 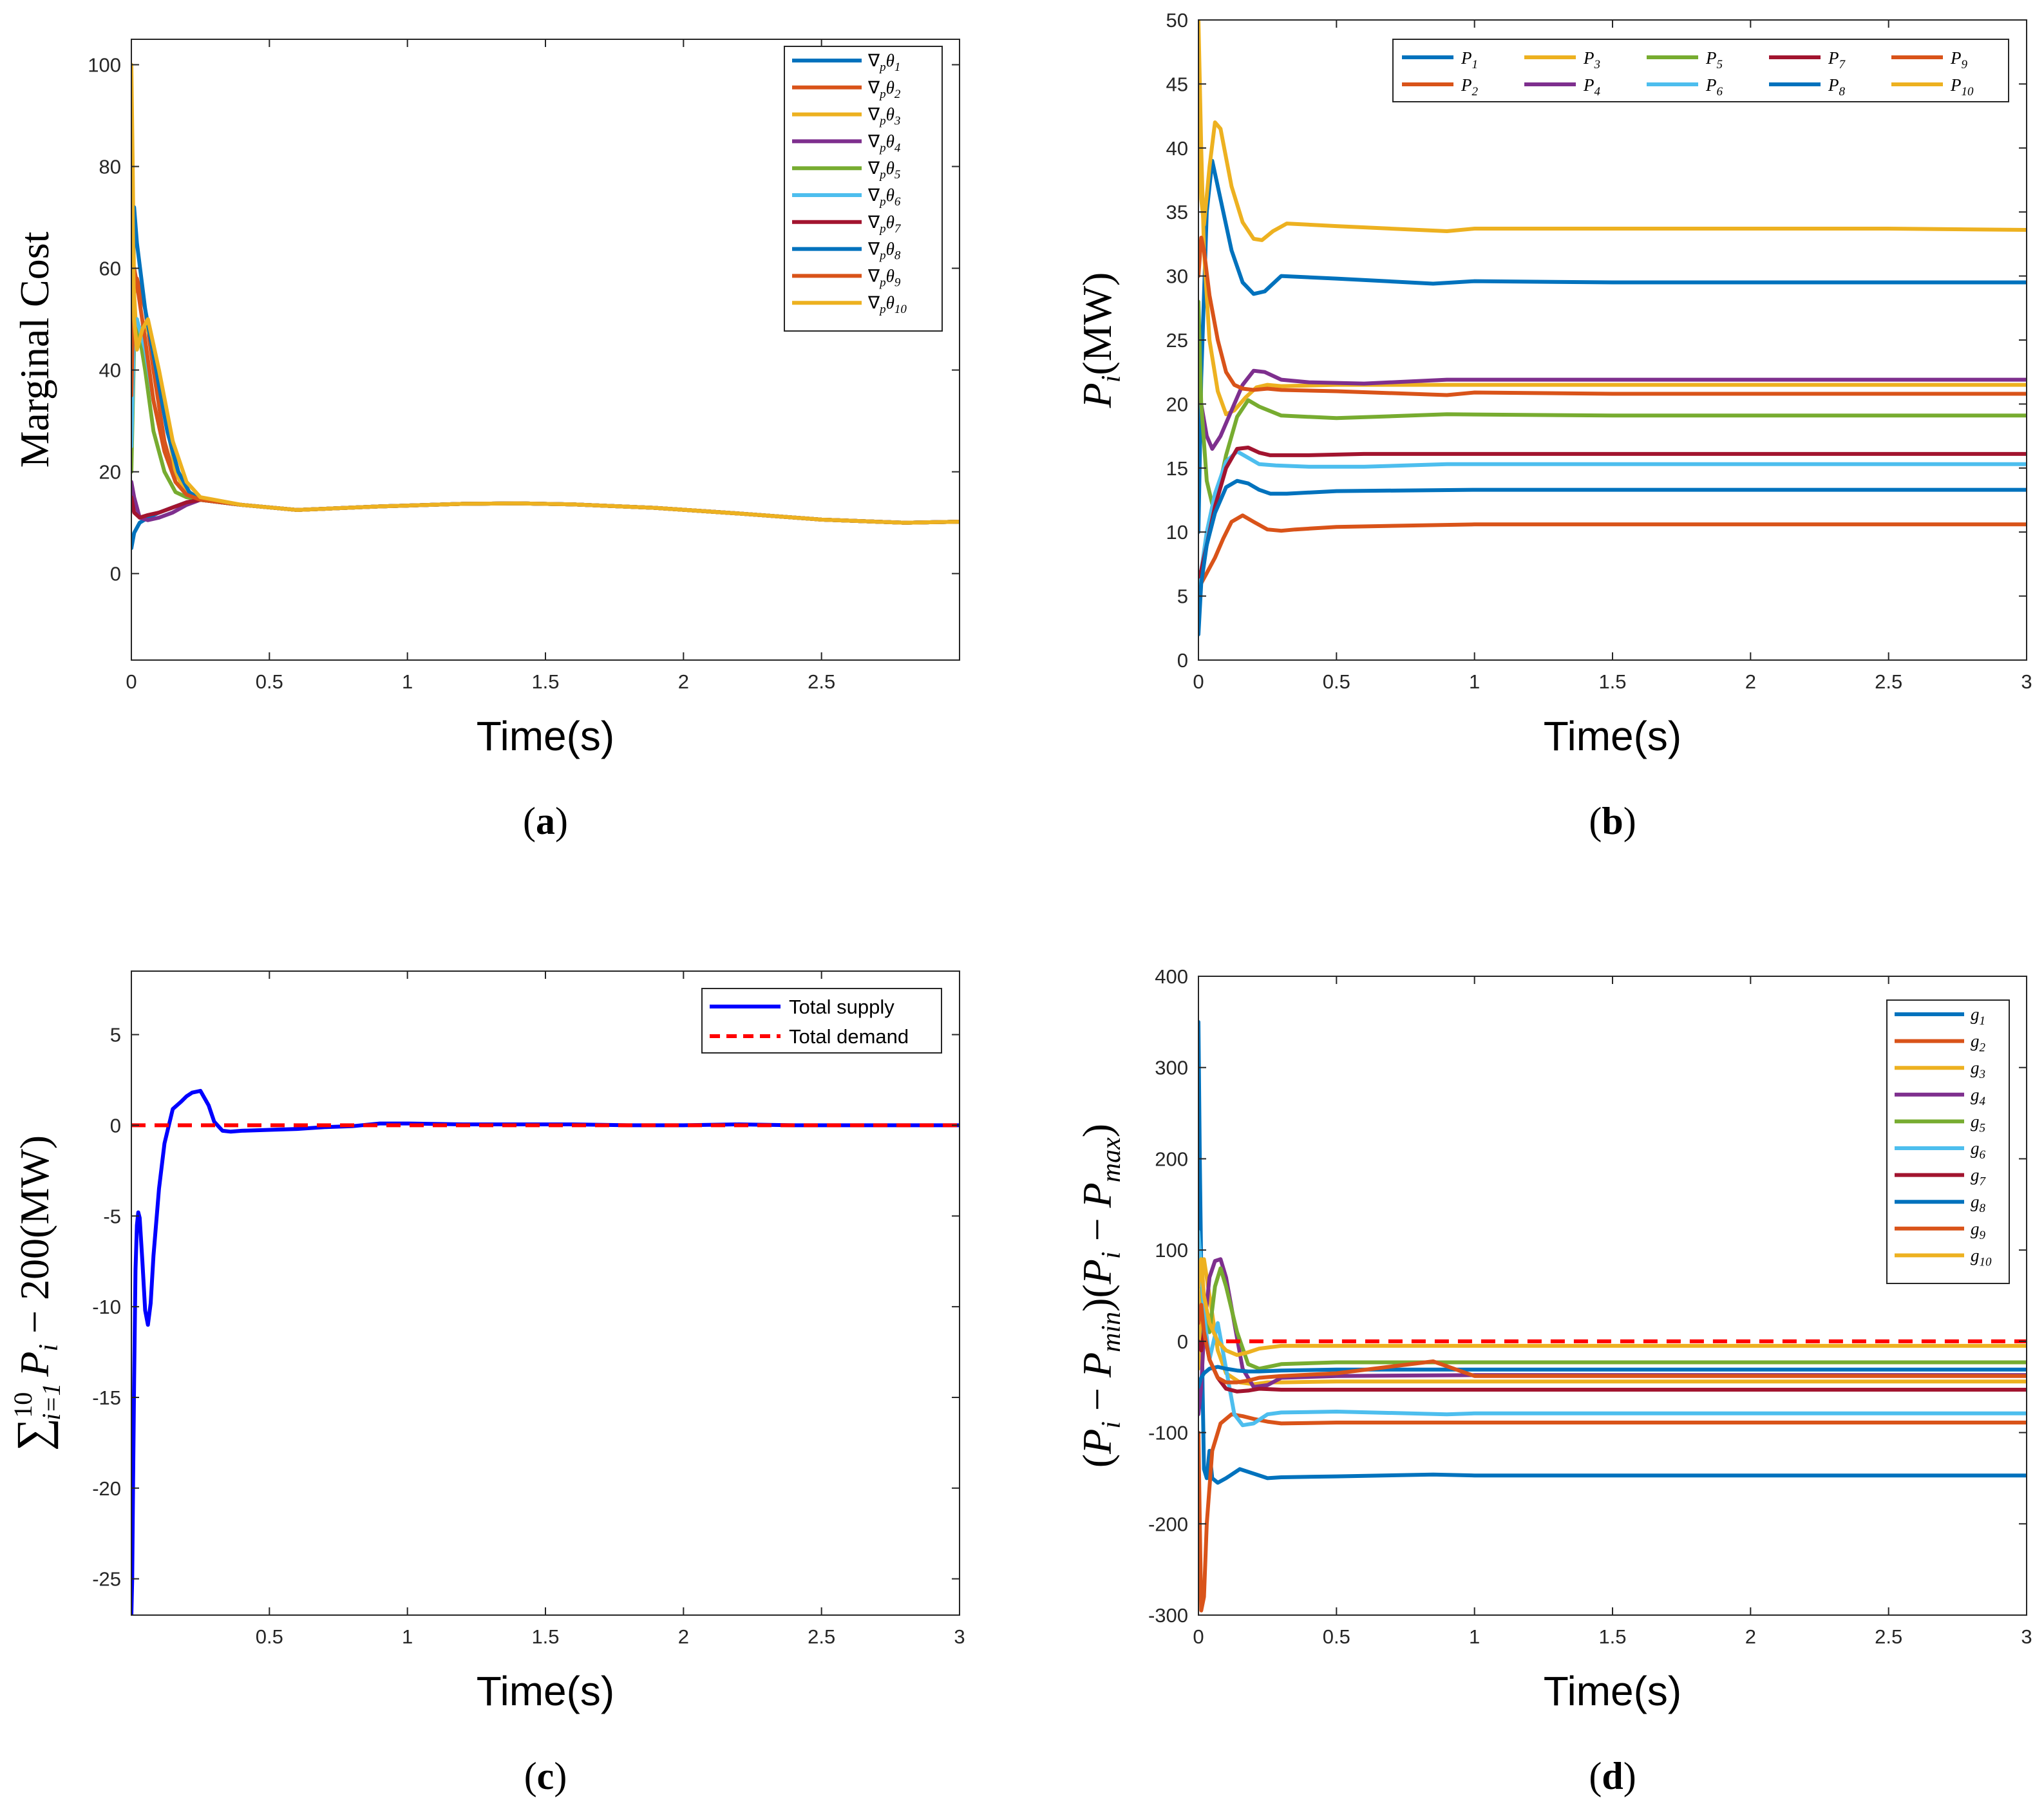 I want to click on y-tick-label: 20, so click(x=110, y=472).